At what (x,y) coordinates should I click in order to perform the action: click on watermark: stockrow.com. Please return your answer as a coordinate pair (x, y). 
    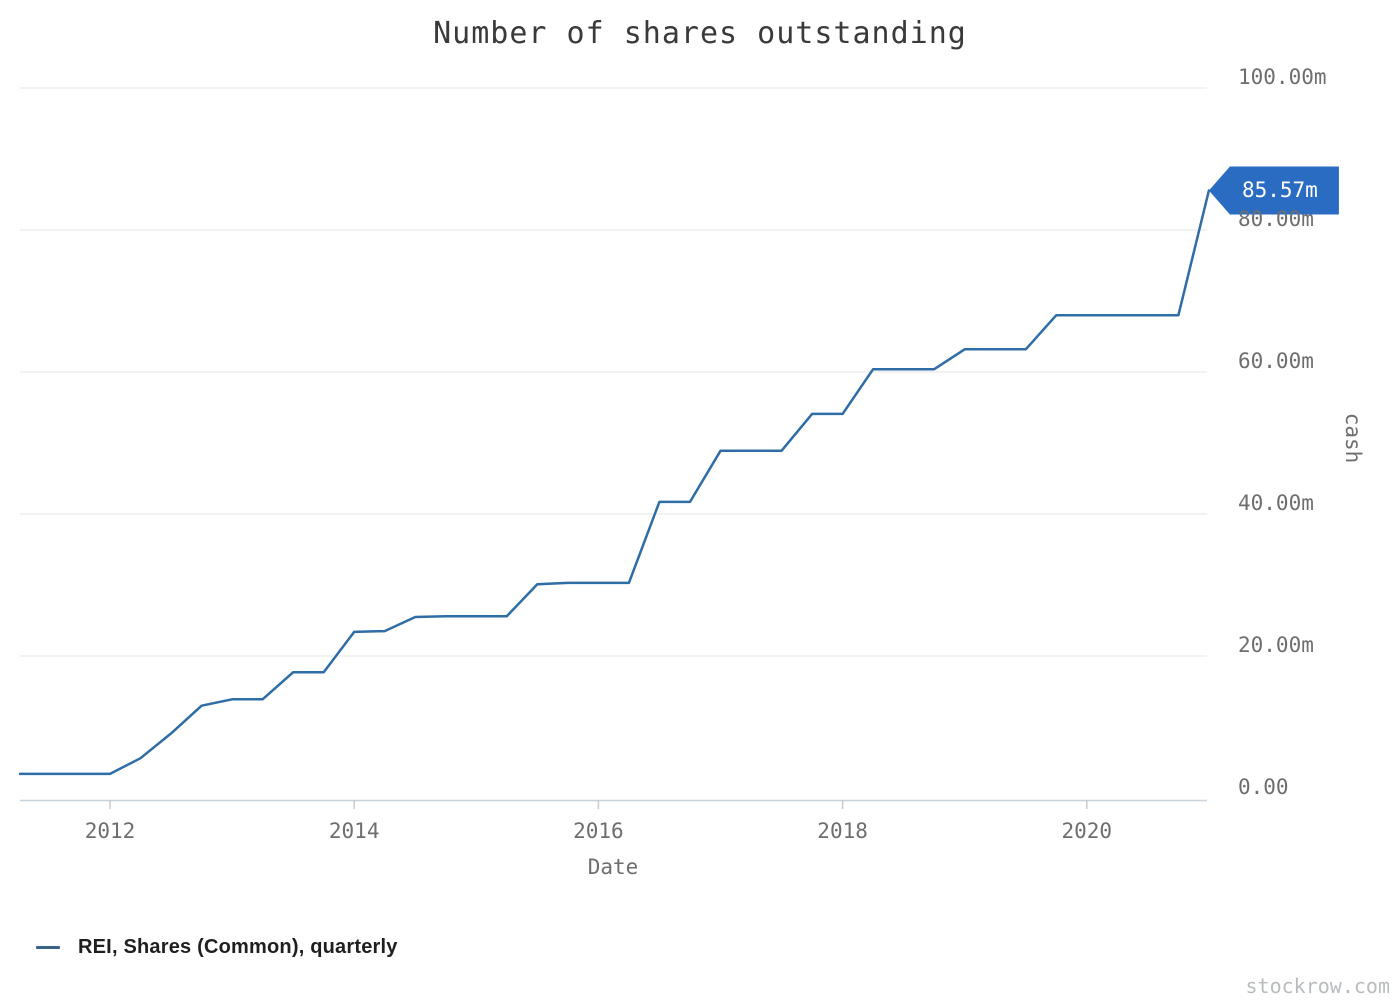
    Looking at the image, I should click on (1318, 986).